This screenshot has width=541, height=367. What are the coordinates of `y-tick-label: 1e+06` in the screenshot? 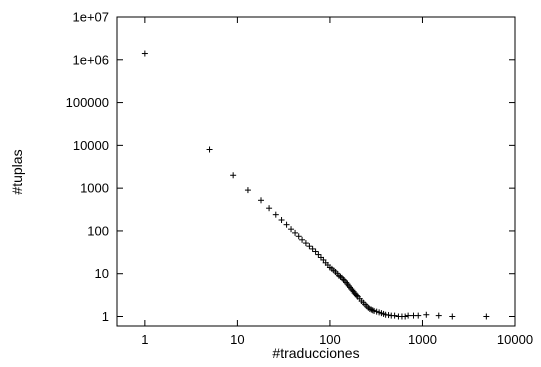 It's located at (90, 59).